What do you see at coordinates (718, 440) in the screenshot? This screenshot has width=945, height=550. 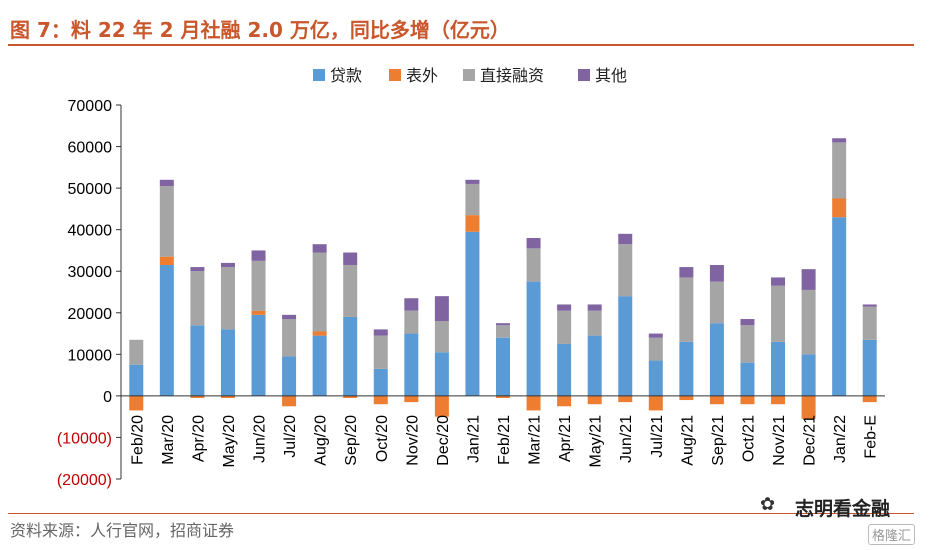 I see `x-tick-label: Sep/21` at bounding box center [718, 440].